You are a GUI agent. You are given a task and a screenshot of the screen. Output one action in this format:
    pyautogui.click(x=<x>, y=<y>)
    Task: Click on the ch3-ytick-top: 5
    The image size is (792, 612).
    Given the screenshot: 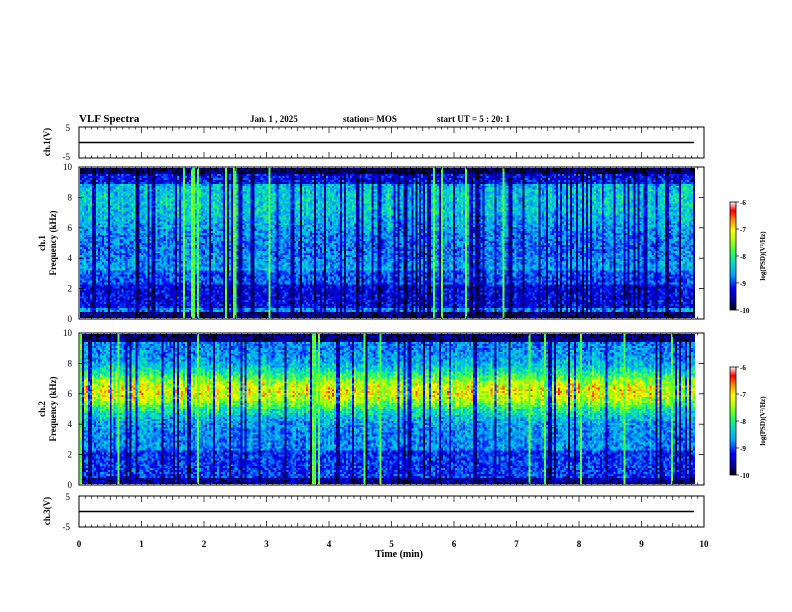 What is the action you would take?
    pyautogui.click(x=68, y=497)
    